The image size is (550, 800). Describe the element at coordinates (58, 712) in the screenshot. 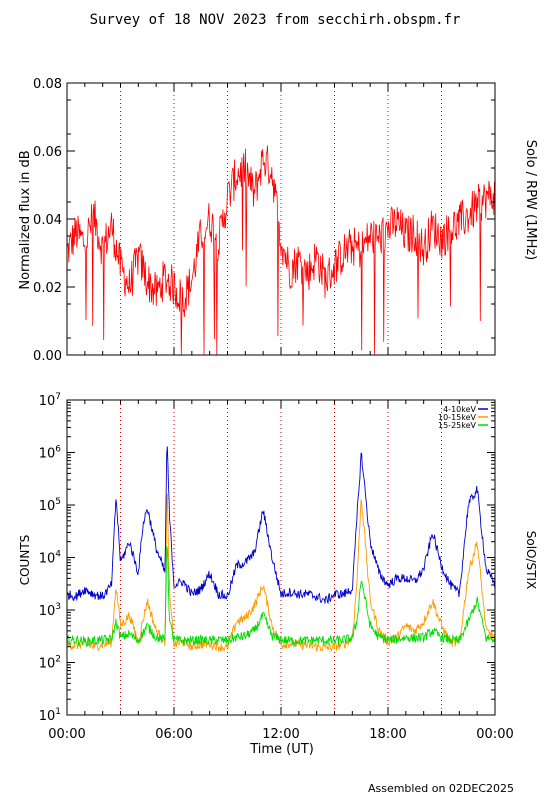

I see `stix-ytick-exponent: 1` at that location.